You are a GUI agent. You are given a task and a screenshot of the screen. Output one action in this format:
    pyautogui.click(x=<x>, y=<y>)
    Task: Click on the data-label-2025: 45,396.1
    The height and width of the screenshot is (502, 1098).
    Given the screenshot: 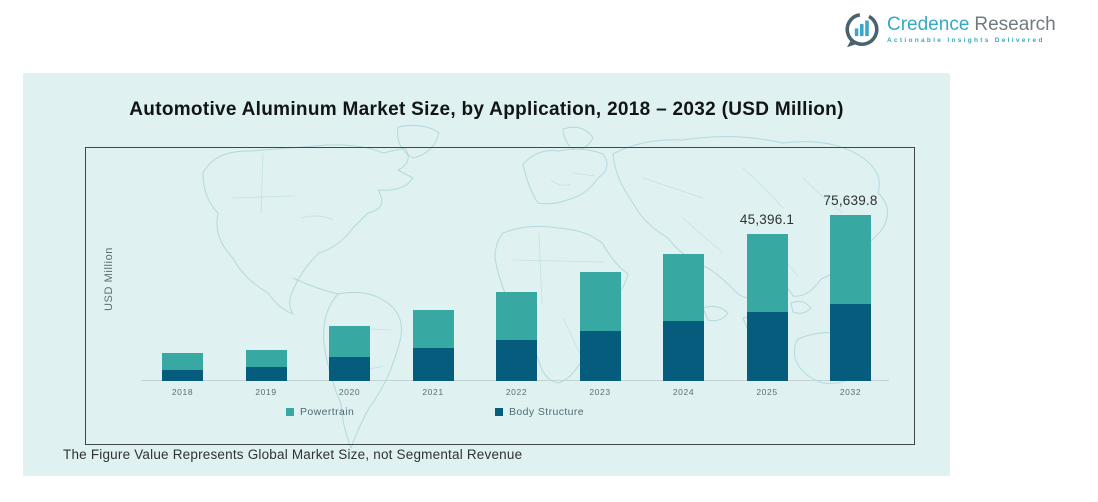 What is the action you would take?
    pyautogui.click(x=767, y=219)
    